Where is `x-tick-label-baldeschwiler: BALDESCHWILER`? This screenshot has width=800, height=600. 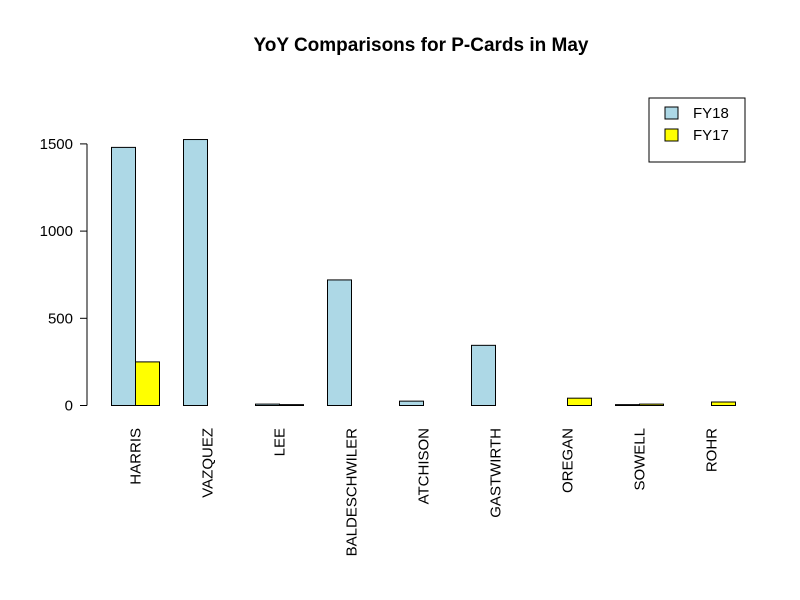 x-tick-label-baldeschwiler: BALDESCHWILER is located at coordinates (352, 492).